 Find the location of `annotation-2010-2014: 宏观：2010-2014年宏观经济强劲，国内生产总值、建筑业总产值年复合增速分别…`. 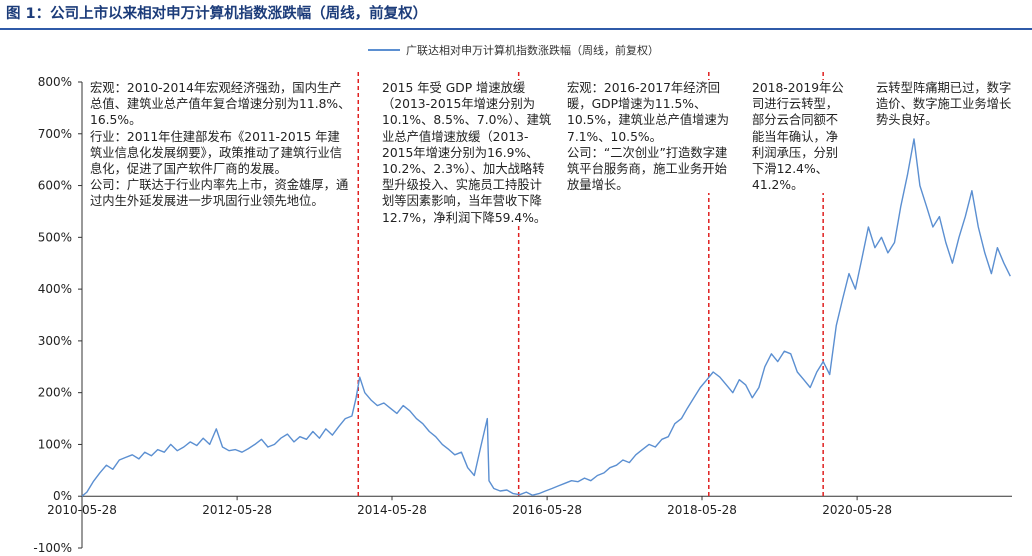

annotation-2010-2014: 宏观：2010-2014年宏观经济强劲，国内生产总值、建筑业总产值年复合增速分别… is located at coordinates (221, 145).